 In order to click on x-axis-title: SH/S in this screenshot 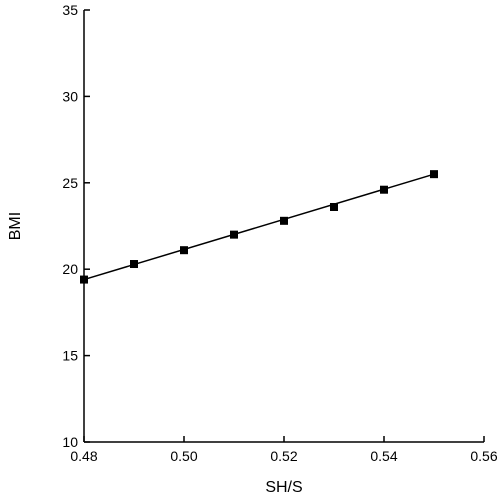, I will do `click(283, 487)`.